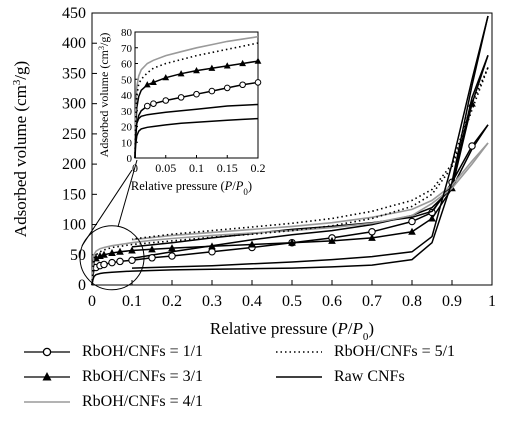 The width and height of the screenshot is (522, 442). What do you see at coordinates (196, 138) in the screenshot?
I see `inset-series-raw-cnfs` at bounding box center [196, 138].